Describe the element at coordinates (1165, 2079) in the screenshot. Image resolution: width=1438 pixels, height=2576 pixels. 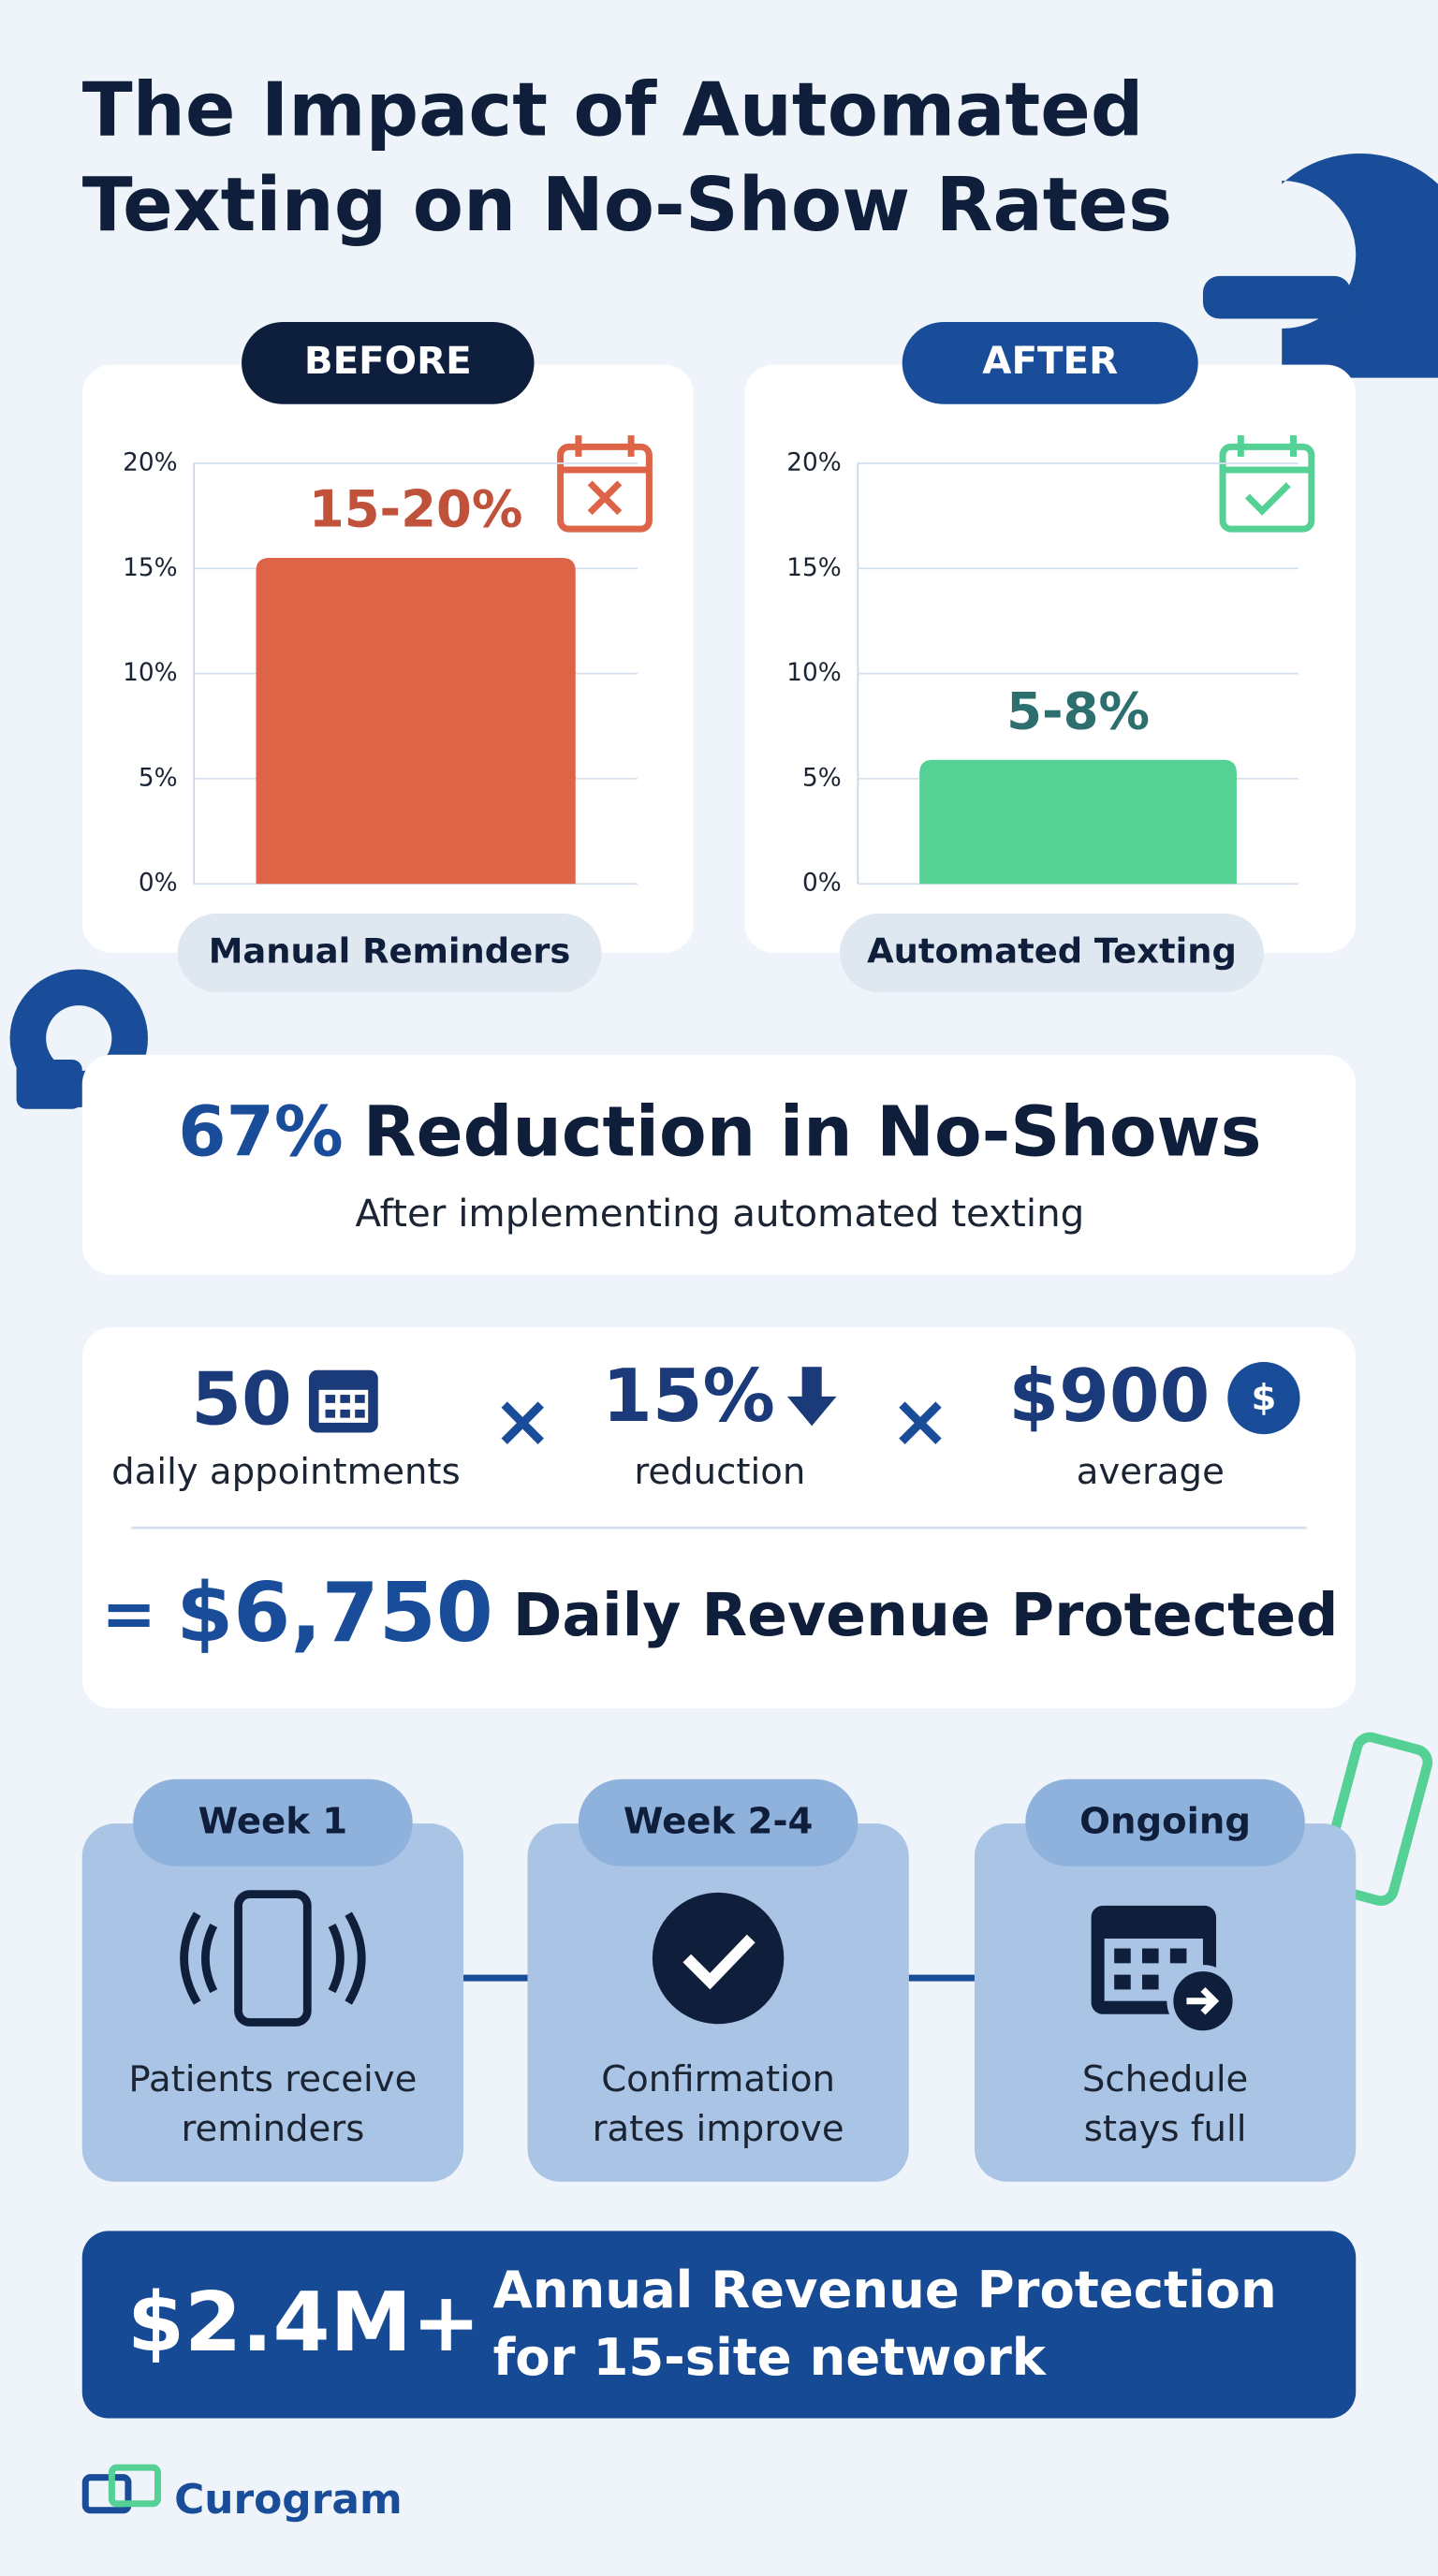
I see `stage-text: Schedule` at that location.